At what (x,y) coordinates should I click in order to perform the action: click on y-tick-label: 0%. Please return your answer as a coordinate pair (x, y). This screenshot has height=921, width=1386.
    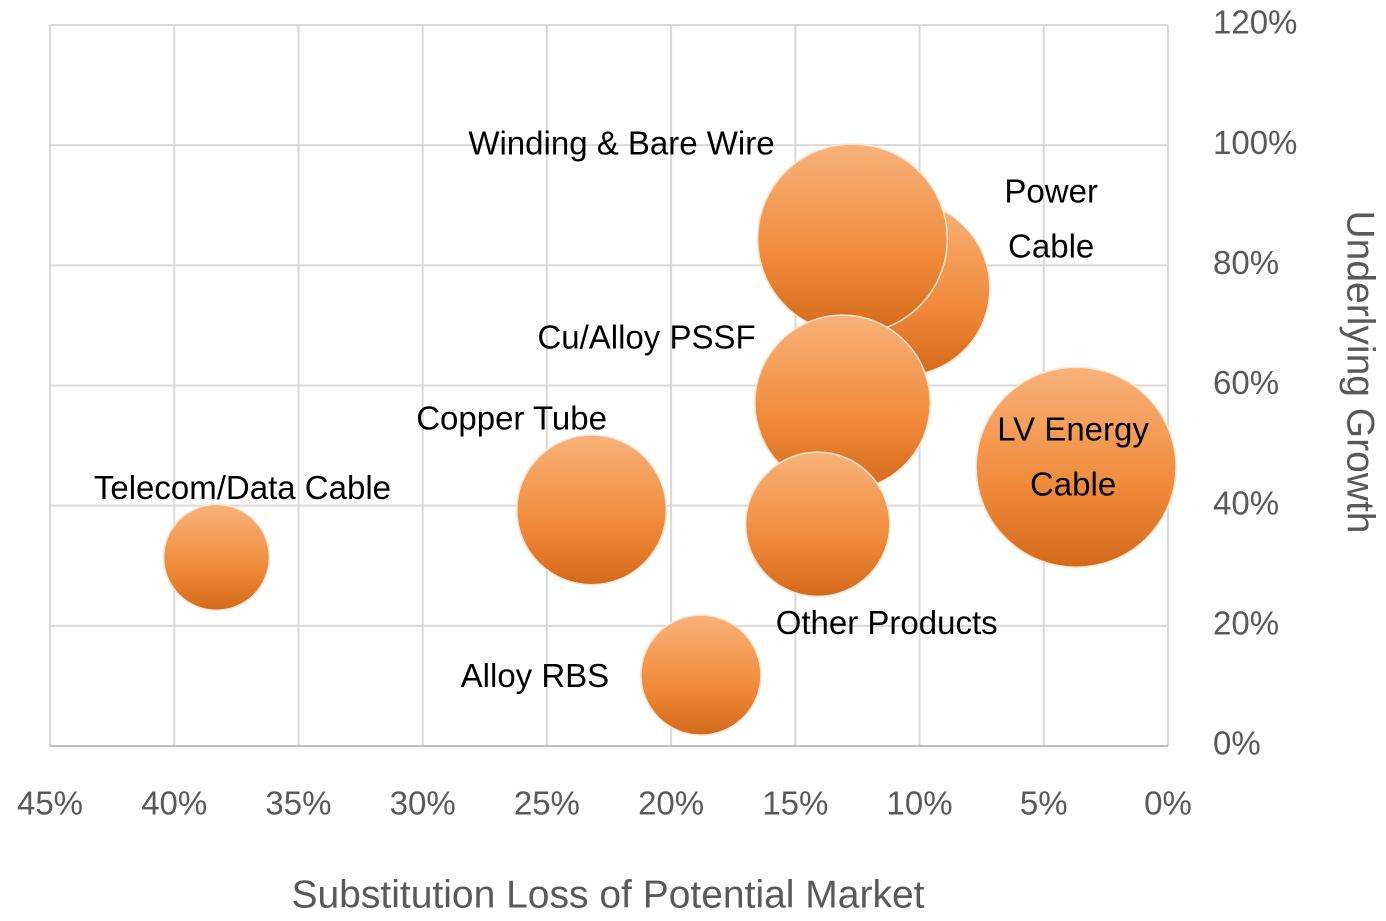
    Looking at the image, I should click on (1237, 743).